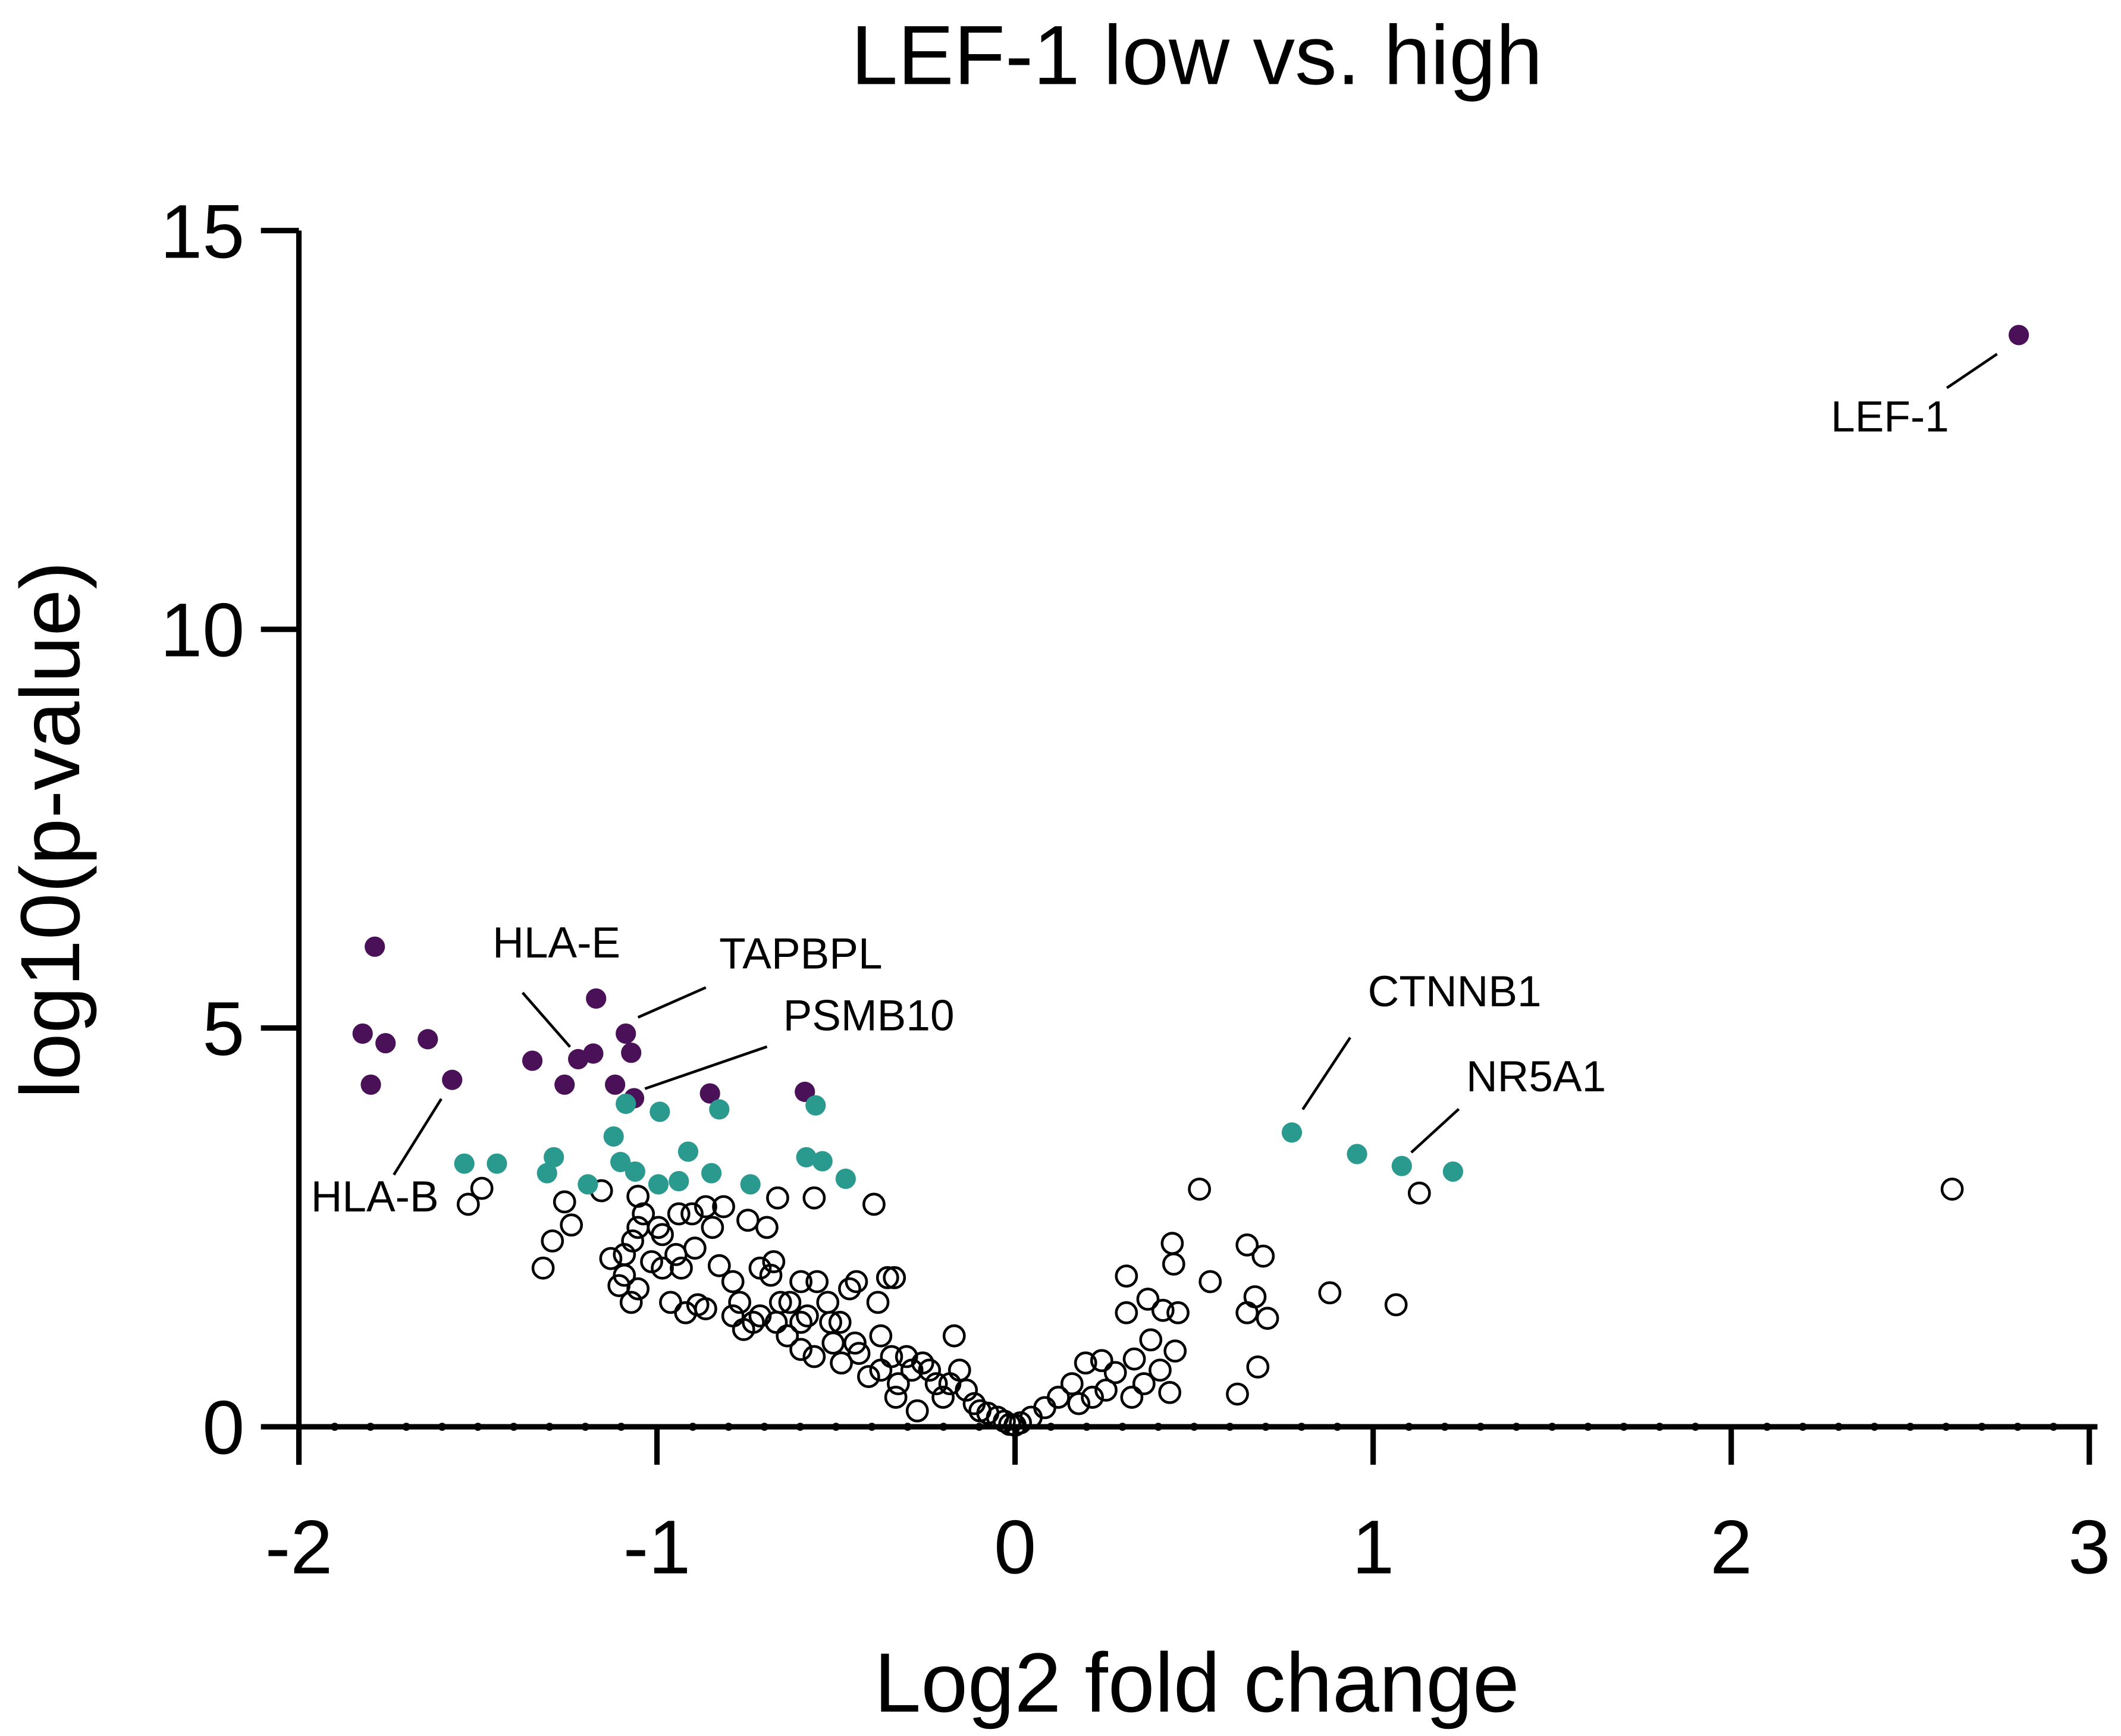 This screenshot has height=1736, width=2121. What do you see at coordinates (1373, 1547) in the screenshot?
I see `x-tick-label: 1` at bounding box center [1373, 1547].